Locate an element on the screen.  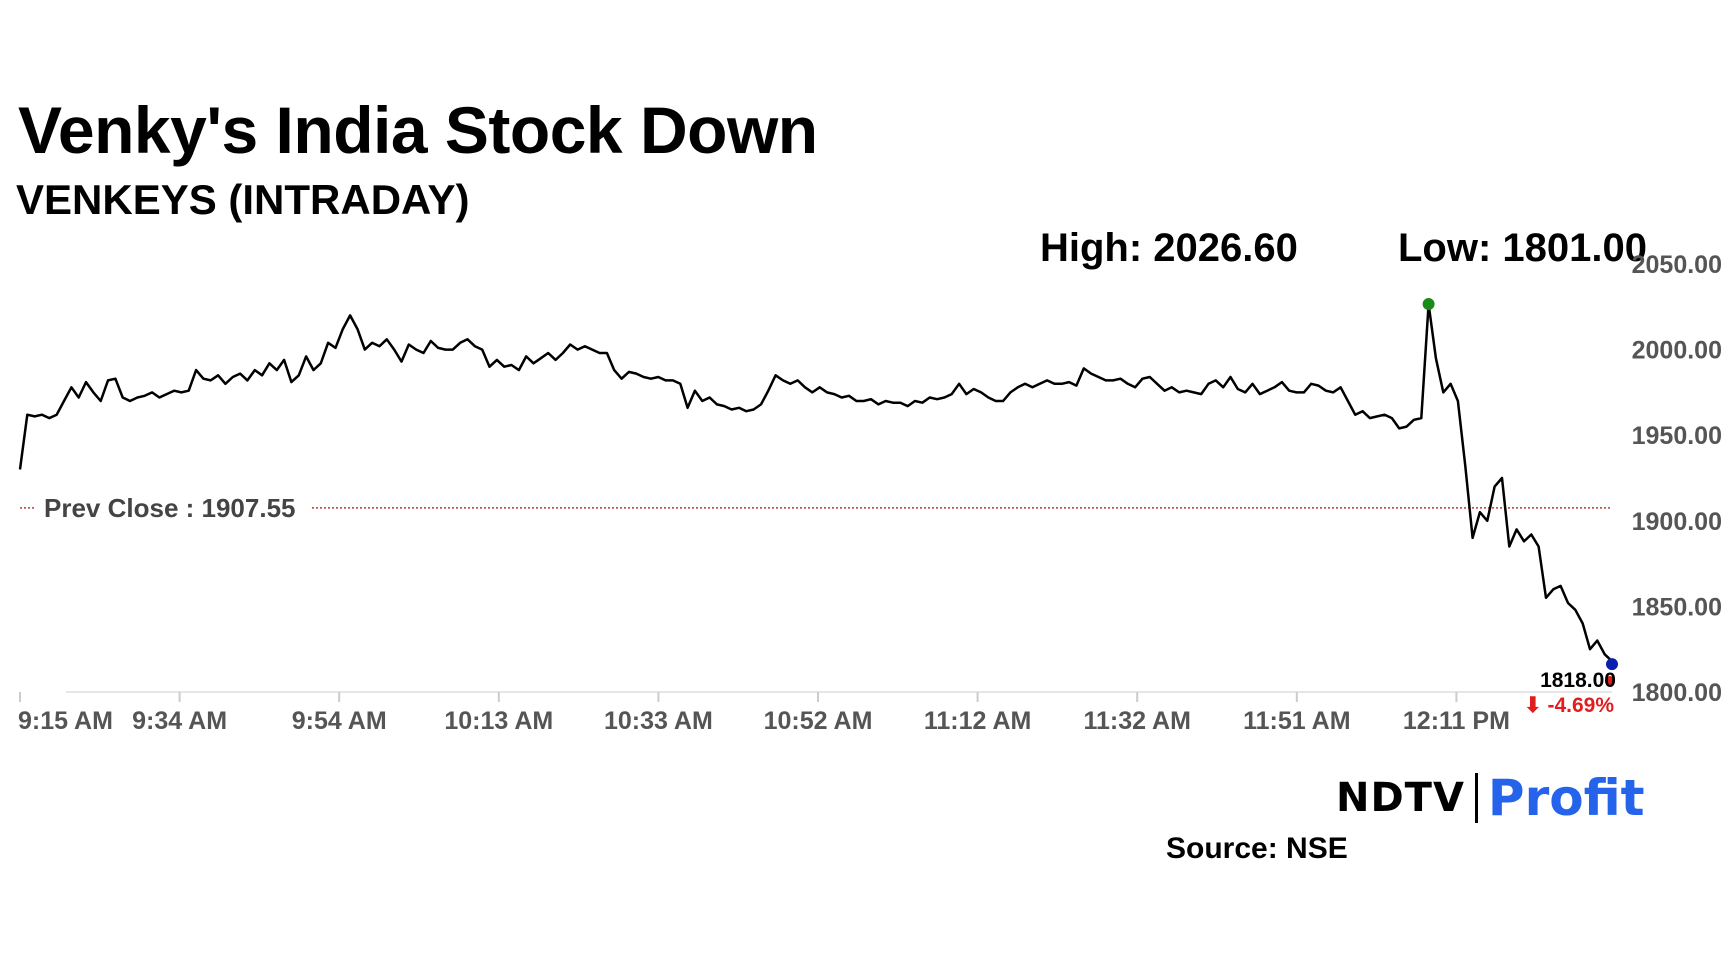
x-tick-label: 10:33 AM is located at coordinates (658, 721).